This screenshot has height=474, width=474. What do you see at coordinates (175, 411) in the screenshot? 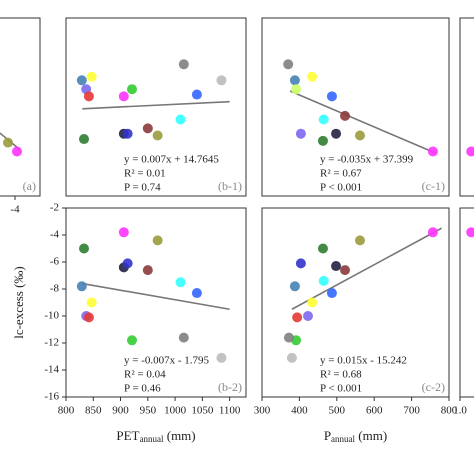
I see `x-tick-label: 1000` at bounding box center [175, 411].